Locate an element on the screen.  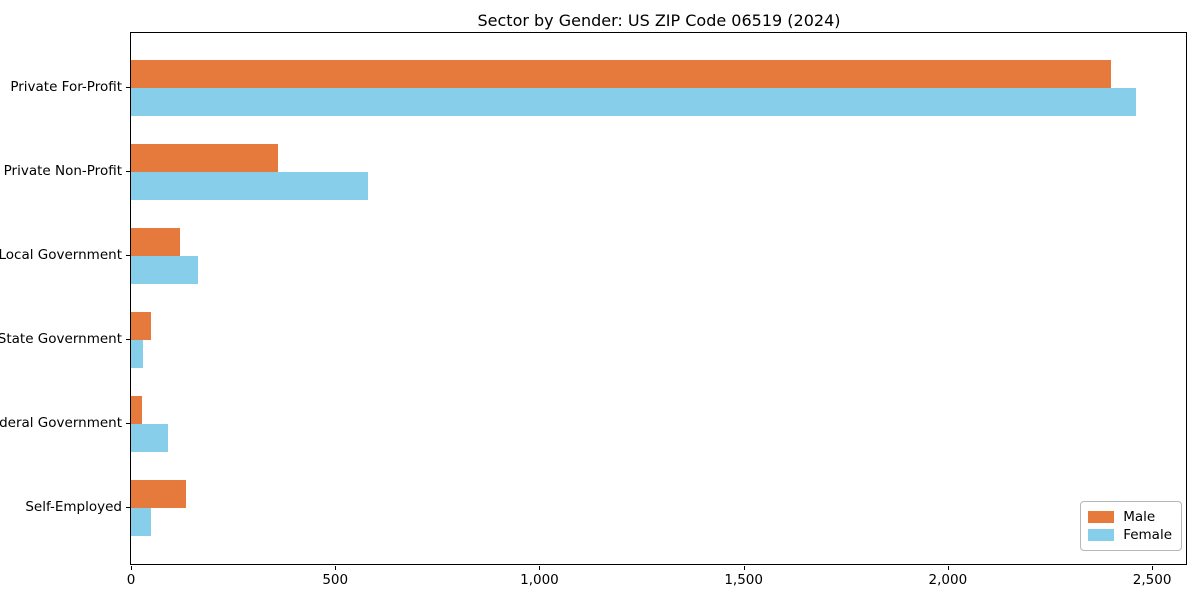
category-label: Self-Employed is located at coordinates (73, 507).